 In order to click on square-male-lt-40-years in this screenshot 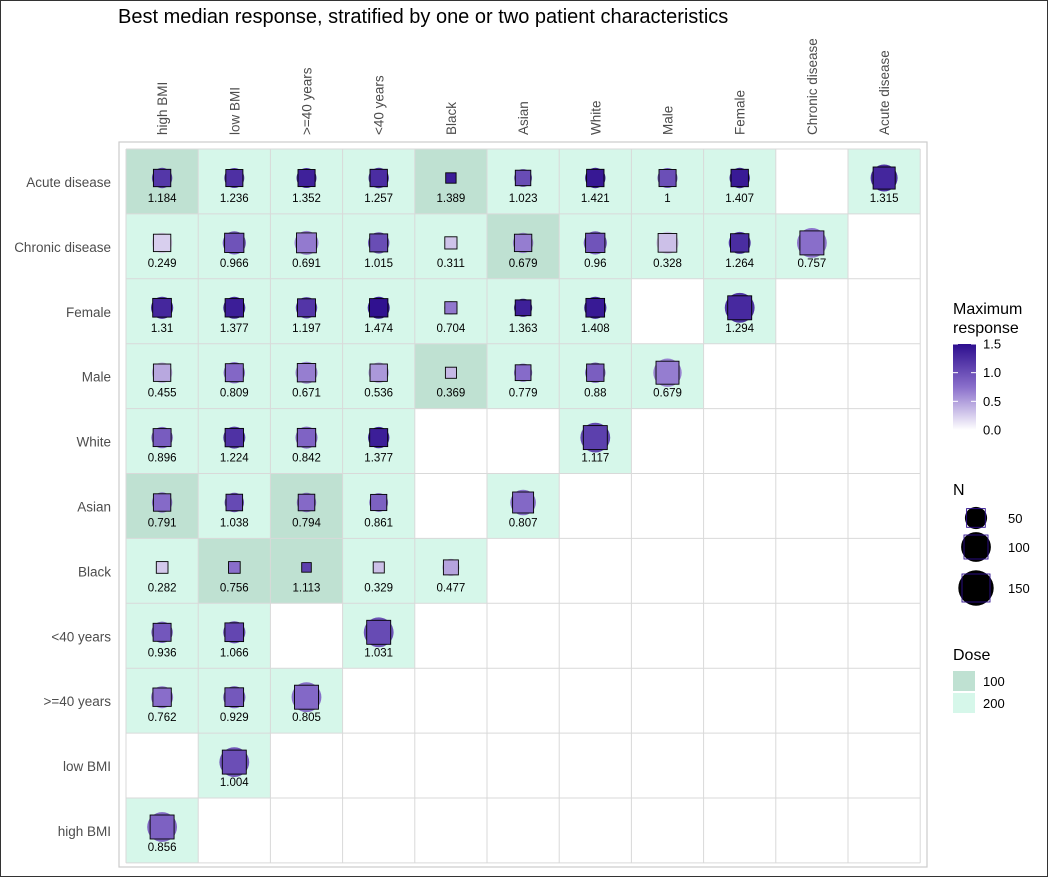, I will do `click(378, 372)`.